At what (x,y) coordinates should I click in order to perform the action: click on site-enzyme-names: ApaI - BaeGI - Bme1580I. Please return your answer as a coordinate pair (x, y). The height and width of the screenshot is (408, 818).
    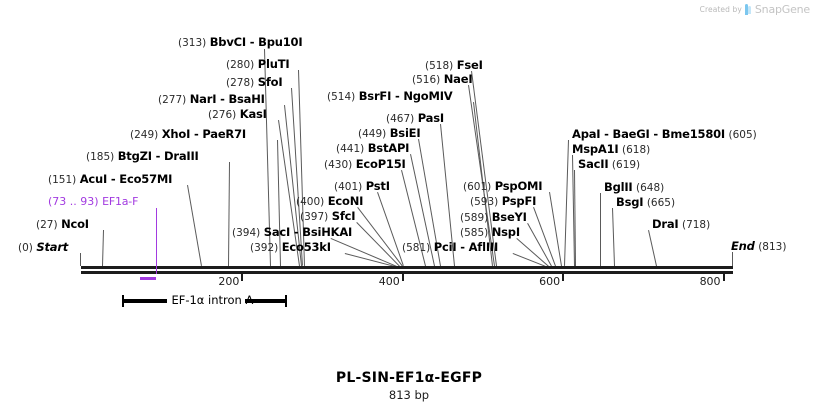
    Looking at the image, I should click on (649, 134).